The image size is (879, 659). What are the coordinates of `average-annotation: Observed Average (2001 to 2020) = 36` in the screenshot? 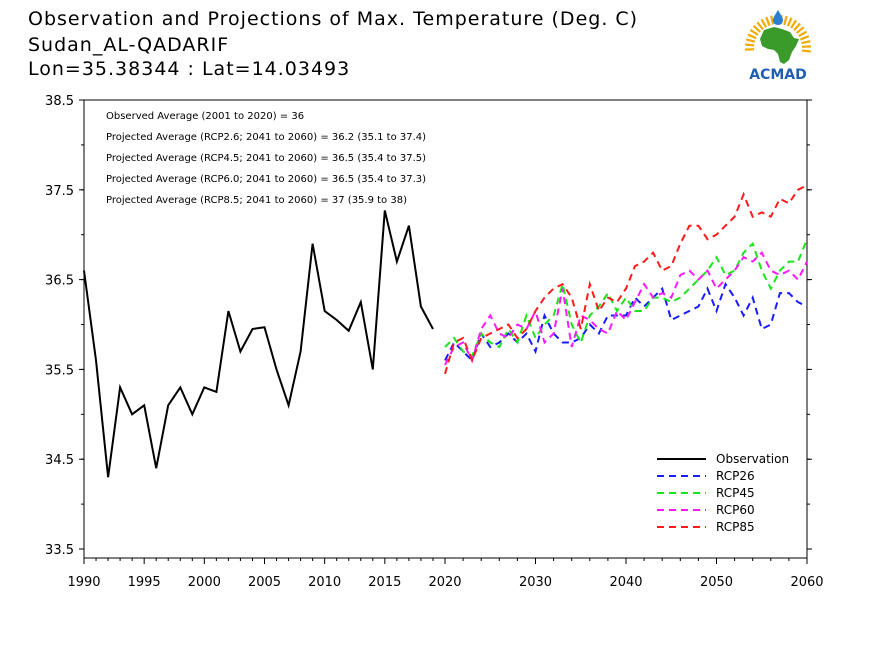 It's located at (205, 116).